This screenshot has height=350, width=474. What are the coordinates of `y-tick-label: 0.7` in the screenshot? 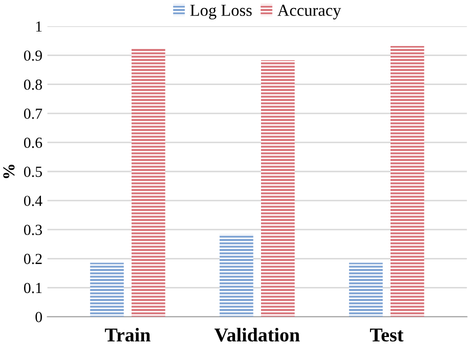 It's located at (33, 113).